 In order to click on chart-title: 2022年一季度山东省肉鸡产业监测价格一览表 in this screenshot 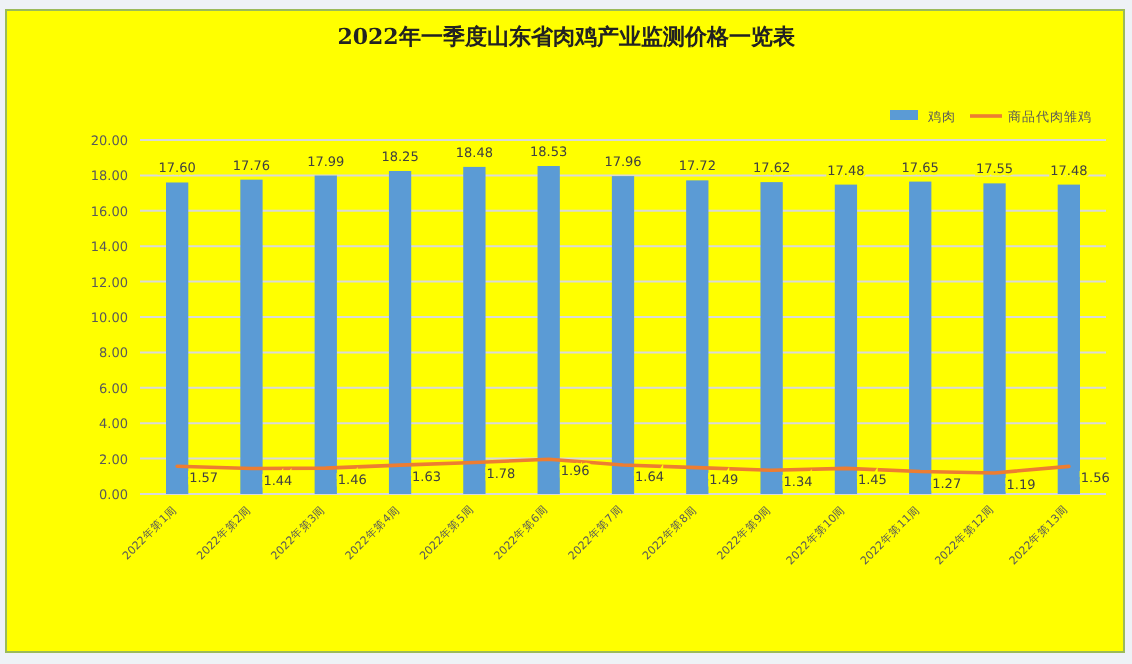, I will do `click(567, 37)`.